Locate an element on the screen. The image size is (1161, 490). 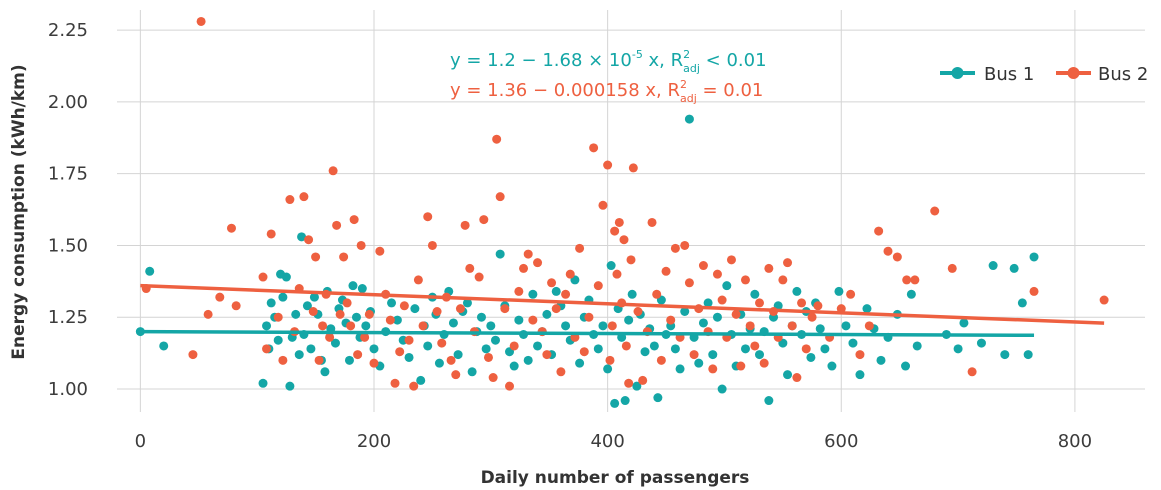
x-tick-label: 600 is located at coordinates (841, 441).